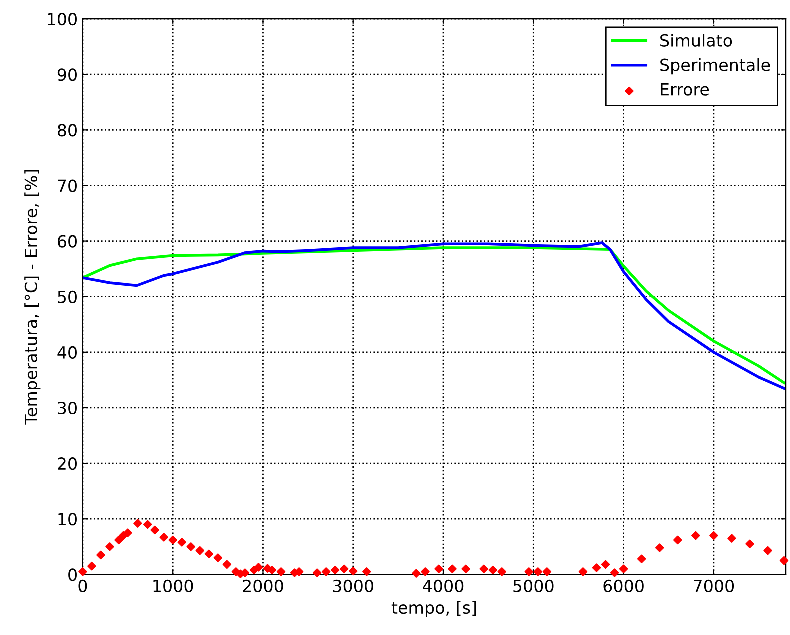 Image resolution: width=790 pixels, height=635 pixels. What do you see at coordinates (67, 130) in the screenshot?
I see `y-tick-label: 80` at bounding box center [67, 130].